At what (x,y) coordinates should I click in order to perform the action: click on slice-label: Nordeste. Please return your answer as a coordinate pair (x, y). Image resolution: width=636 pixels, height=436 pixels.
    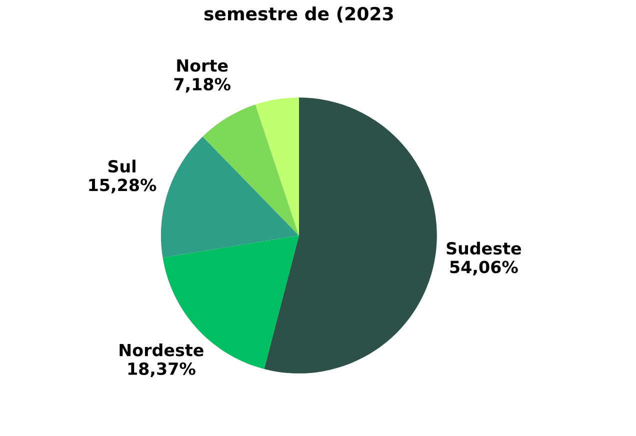
    Looking at the image, I should click on (162, 349).